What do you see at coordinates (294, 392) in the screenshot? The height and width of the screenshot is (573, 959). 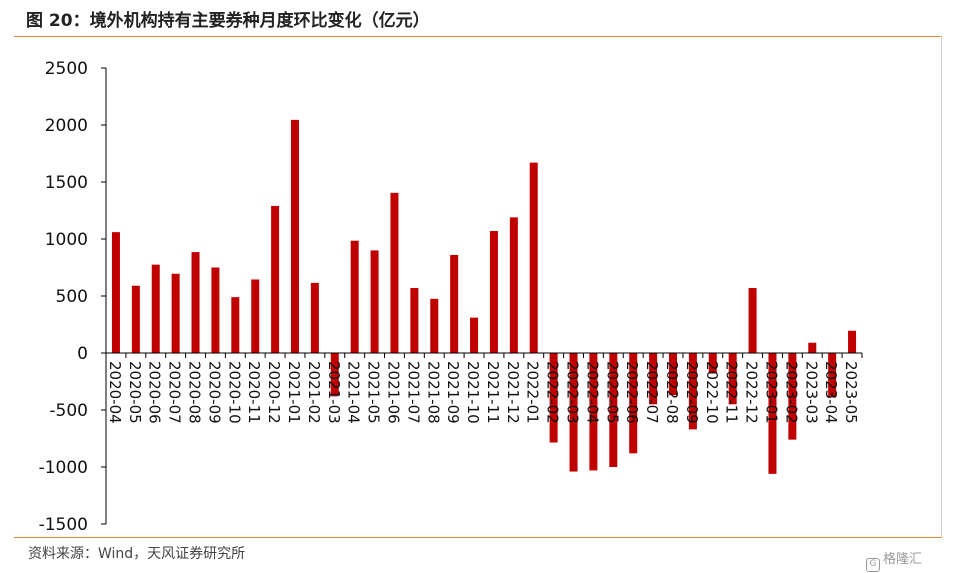 I see `x-tick-label: 2021-01` at bounding box center [294, 392].